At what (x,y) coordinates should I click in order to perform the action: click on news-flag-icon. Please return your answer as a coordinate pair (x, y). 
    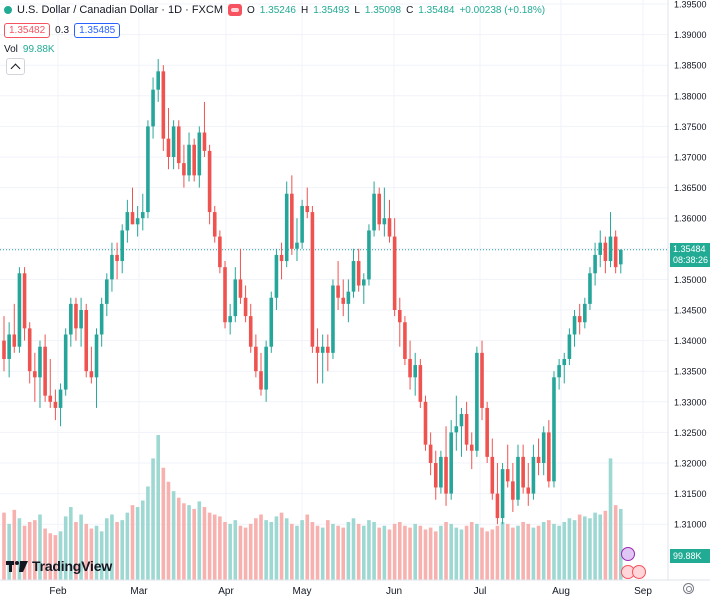
    Looking at the image, I should click on (235, 10).